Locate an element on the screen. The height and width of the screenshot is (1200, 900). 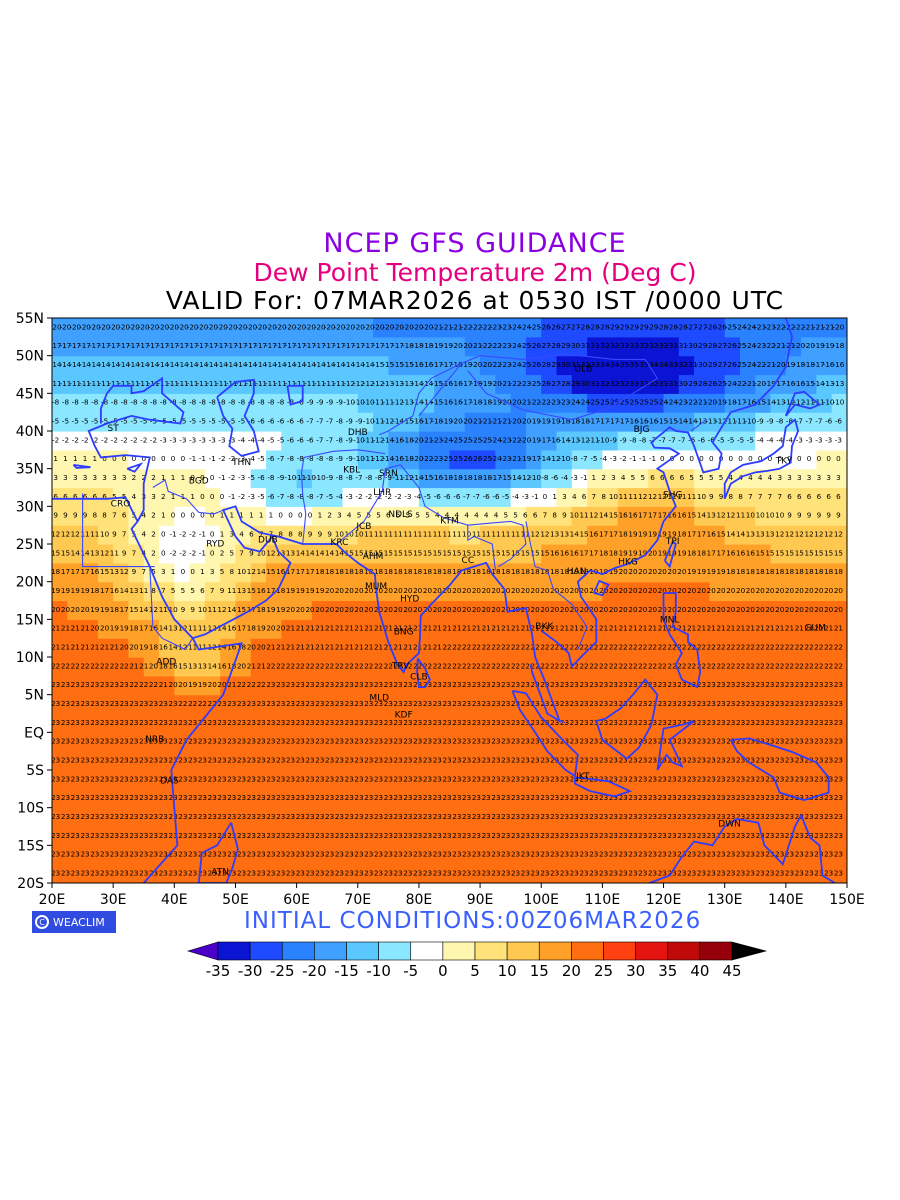
grid-value: 11 is located at coordinates (94, 533).